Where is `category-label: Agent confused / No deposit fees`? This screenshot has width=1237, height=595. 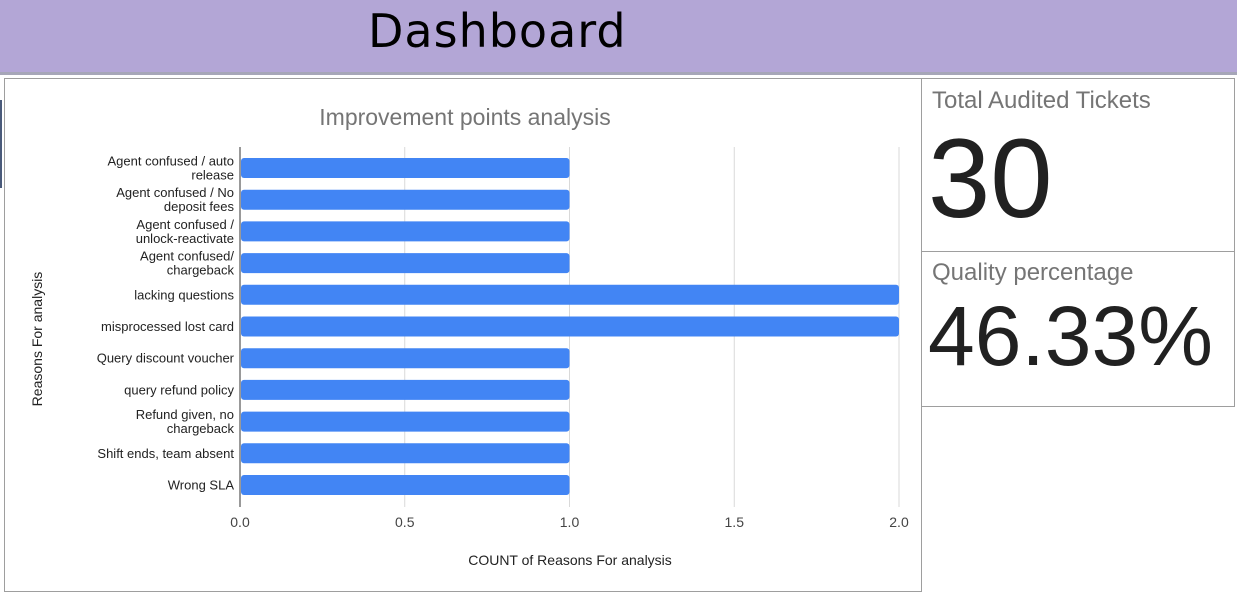
category-label: Agent confused / No deposit fees is located at coordinates (175, 199).